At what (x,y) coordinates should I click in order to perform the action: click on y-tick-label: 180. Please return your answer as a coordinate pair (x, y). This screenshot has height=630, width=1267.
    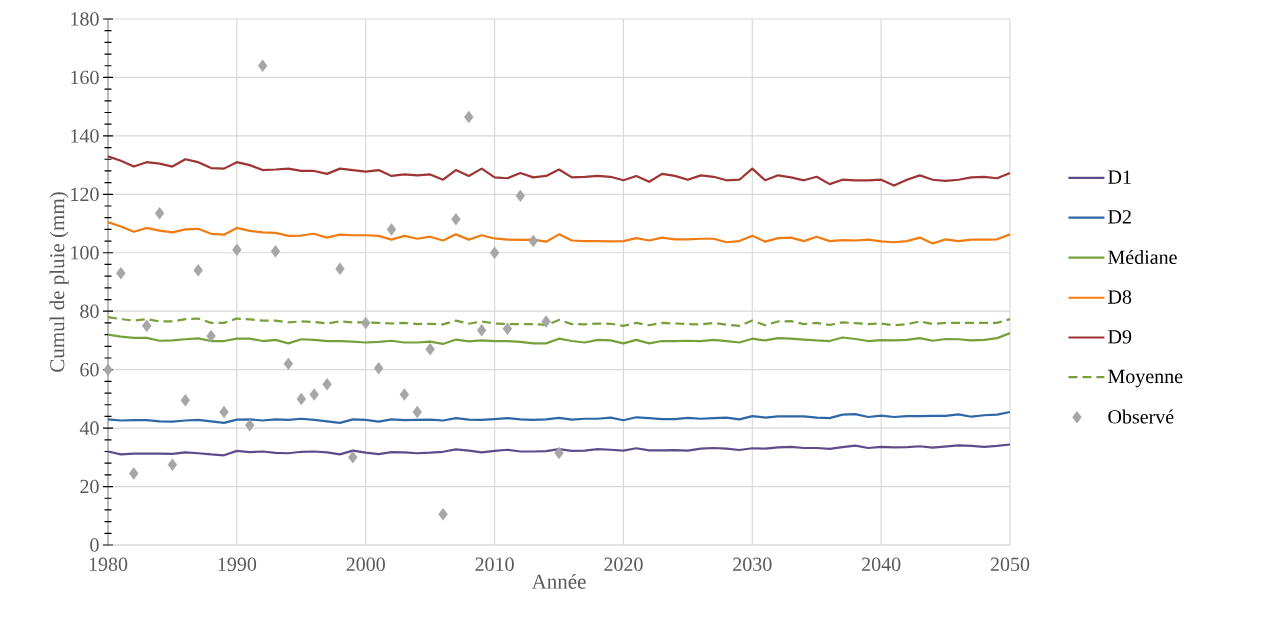
    Looking at the image, I should click on (85, 19).